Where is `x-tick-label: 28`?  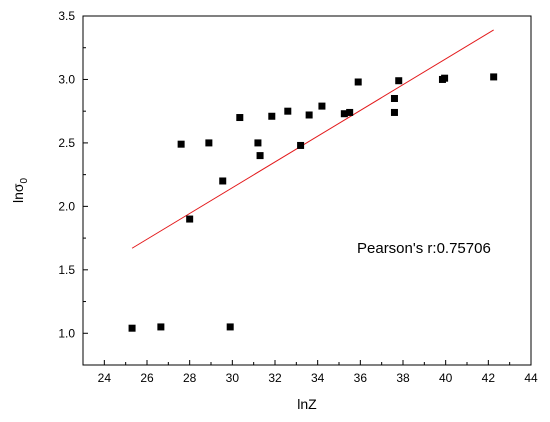 x-tick-label: 28 is located at coordinates (190, 378).